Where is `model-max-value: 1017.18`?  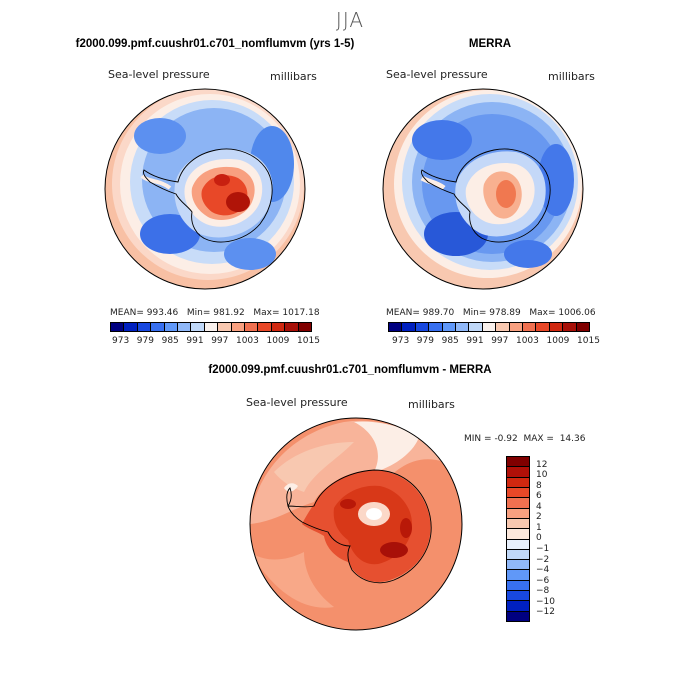
model-max-value: 1017.18 is located at coordinates (301, 313).